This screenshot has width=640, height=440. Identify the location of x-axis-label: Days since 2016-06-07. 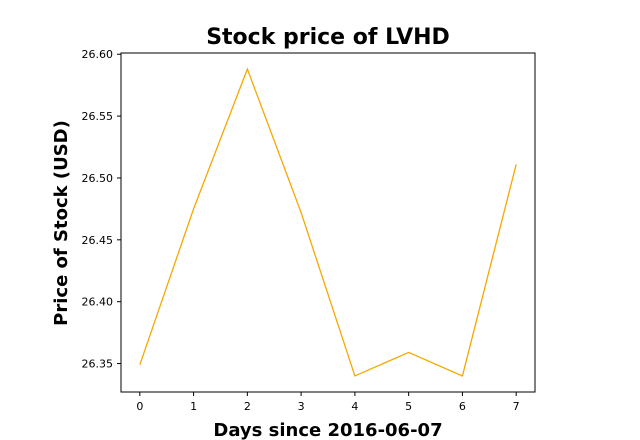
(327, 430).